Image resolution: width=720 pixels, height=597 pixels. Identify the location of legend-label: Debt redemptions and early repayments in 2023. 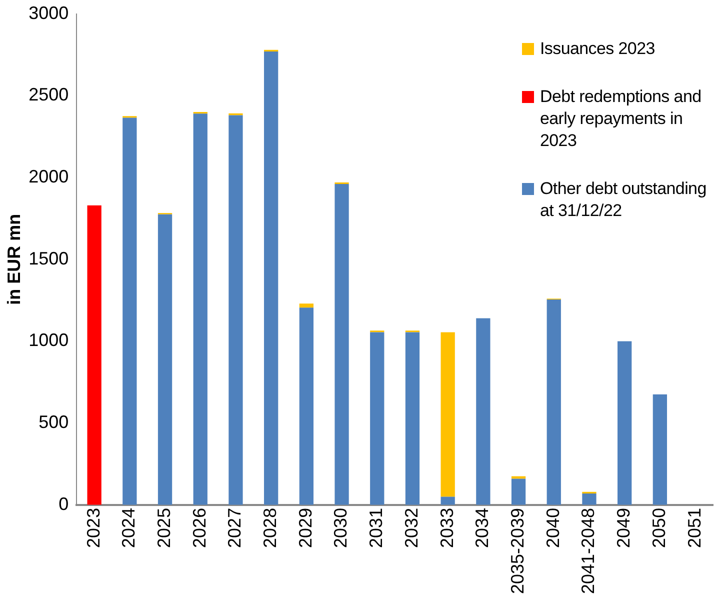
(621, 119).